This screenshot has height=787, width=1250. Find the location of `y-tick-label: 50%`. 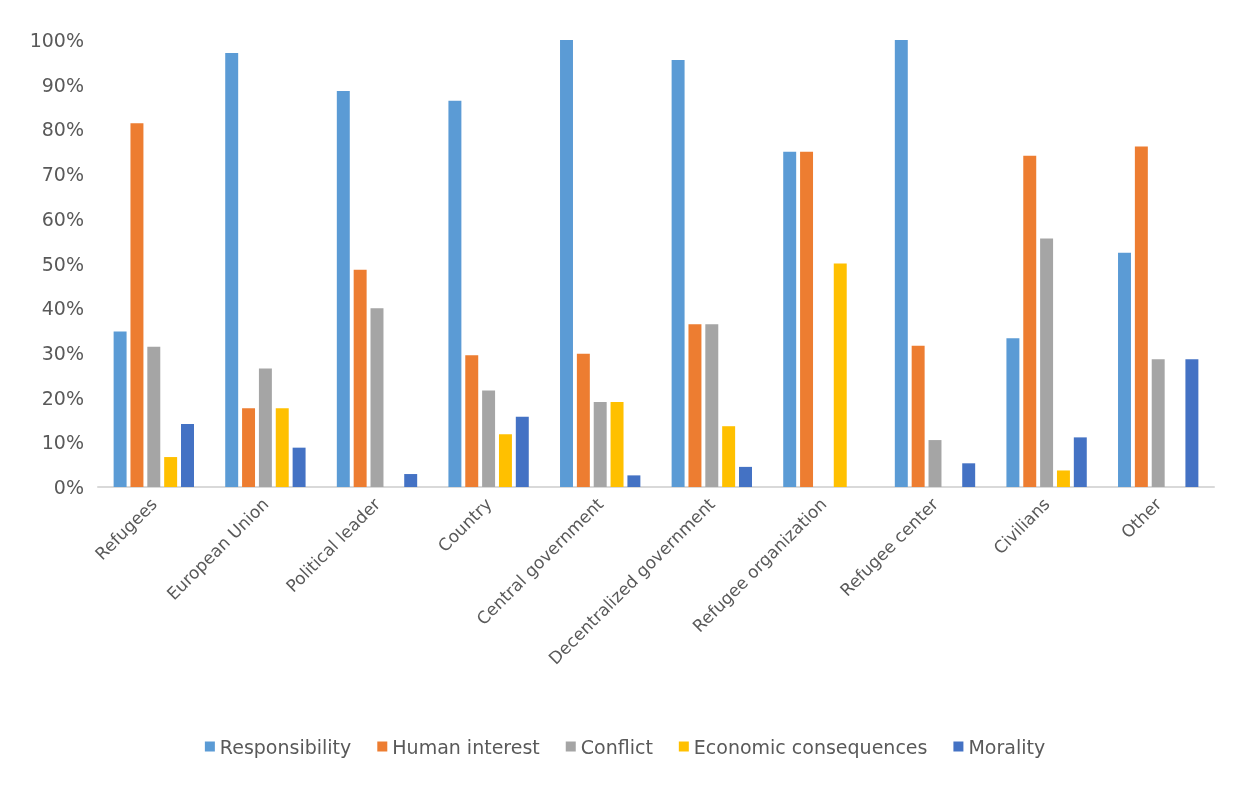

y-tick-label: 50% is located at coordinates (62, 263).